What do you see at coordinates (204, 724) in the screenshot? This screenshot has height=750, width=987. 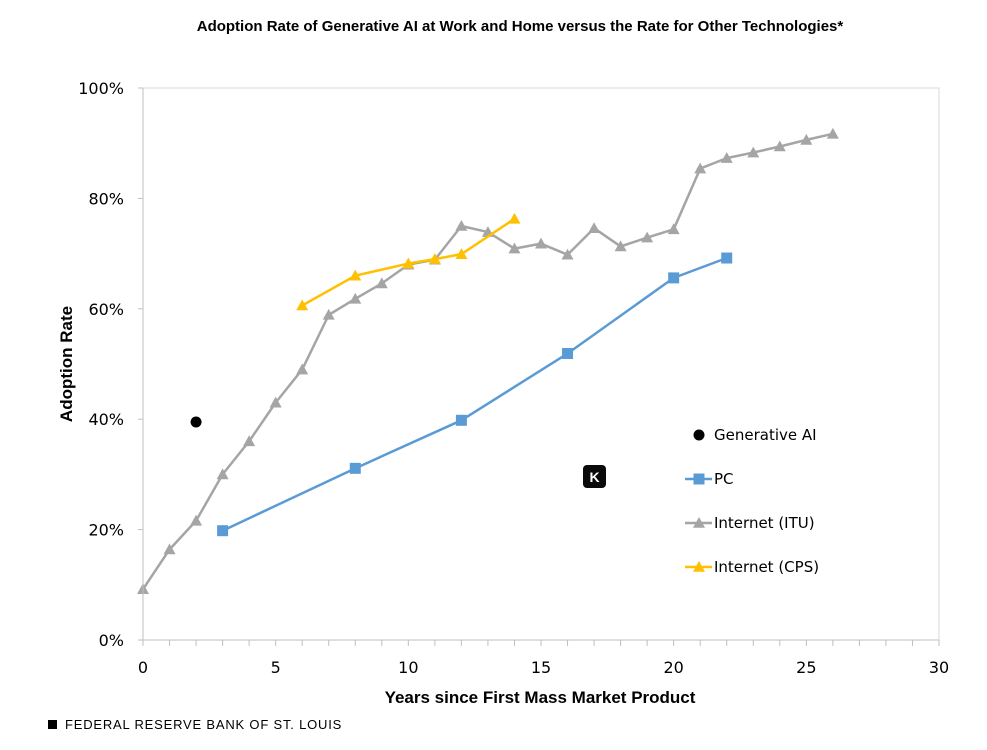 I see `footer-source-label: FEDERAL RESERVE BANK OF ST. LOUIS` at bounding box center [204, 724].